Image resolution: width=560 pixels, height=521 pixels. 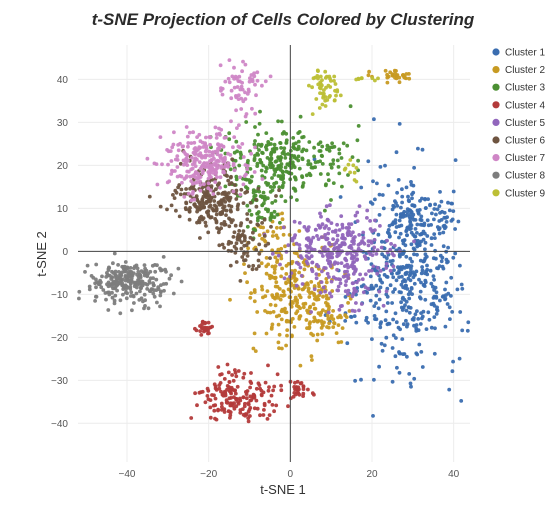 What do you see at coordinates (518, 141) in the screenshot?
I see `legend-item: Cluster 6` at bounding box center [518, 141].